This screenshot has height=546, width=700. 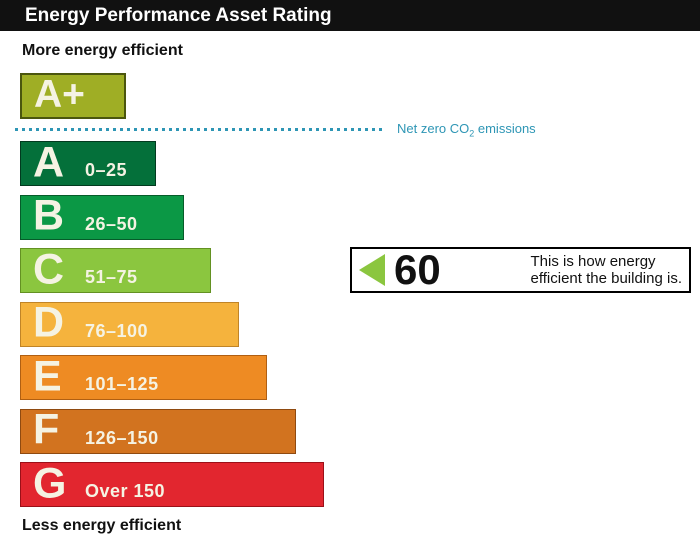 I want to click on net-zero-label: Net zero CO2 emissions, so click(x=466, y=130).